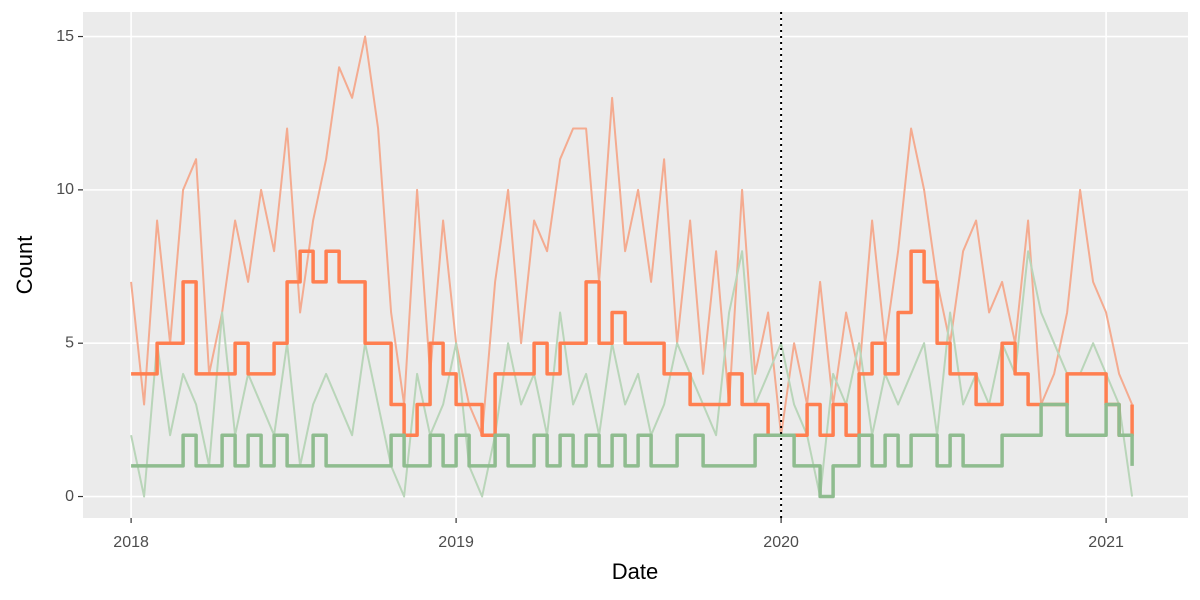 Image resolution: width=1200 pixels, height=600 pixels. What do you see at coordinates (69, 496) in the screenshot?
I see `y-tick-label: 0` at bounding box center [69, 496].